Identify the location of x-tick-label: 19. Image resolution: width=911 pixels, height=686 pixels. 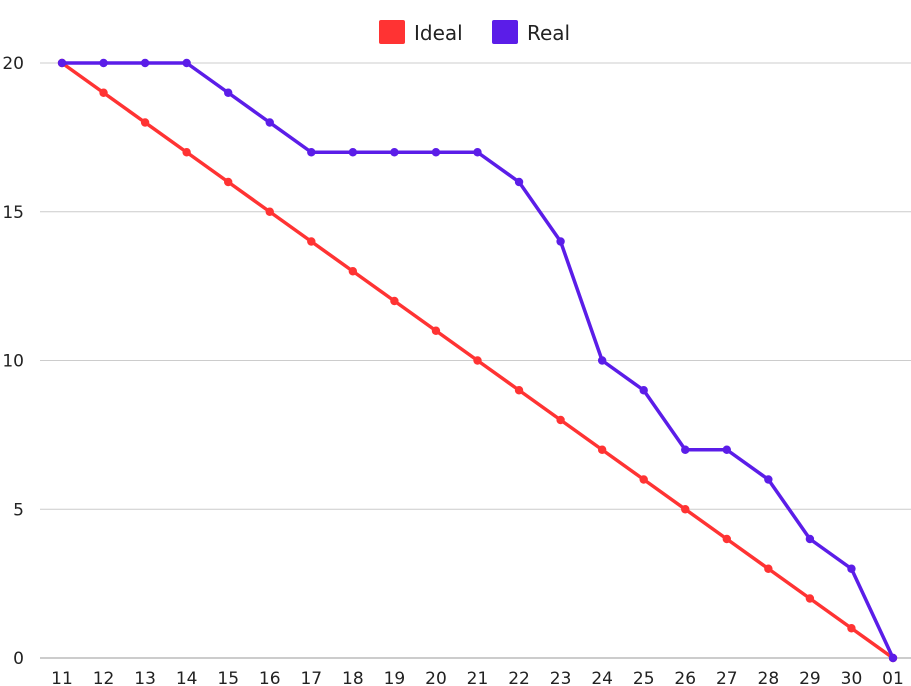
(395, 677).